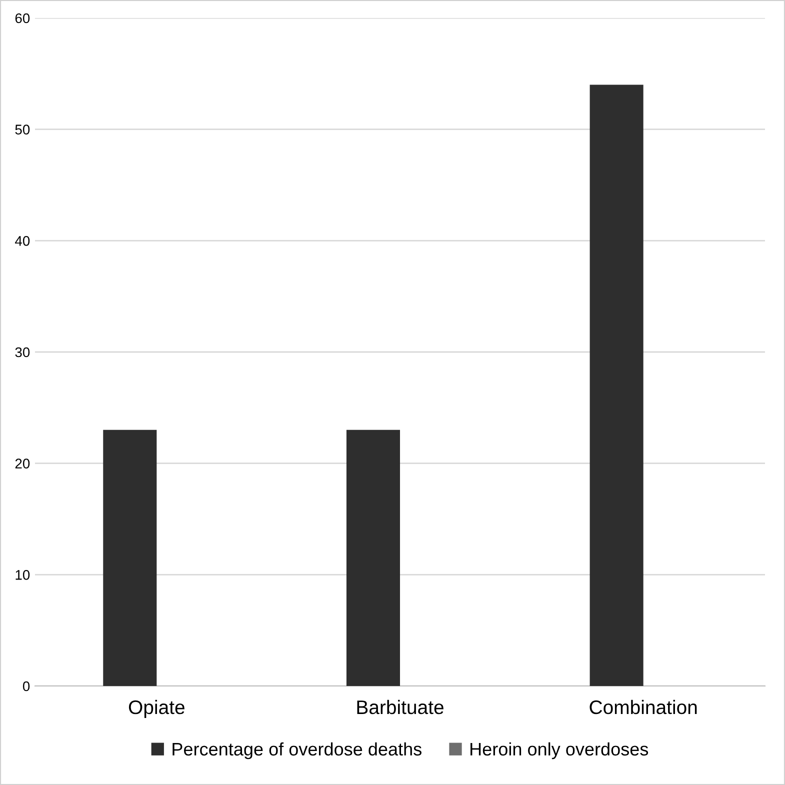 This screenshot has height=785, width=785. I want to click on y-tick-label: 0, so click(26, 686).